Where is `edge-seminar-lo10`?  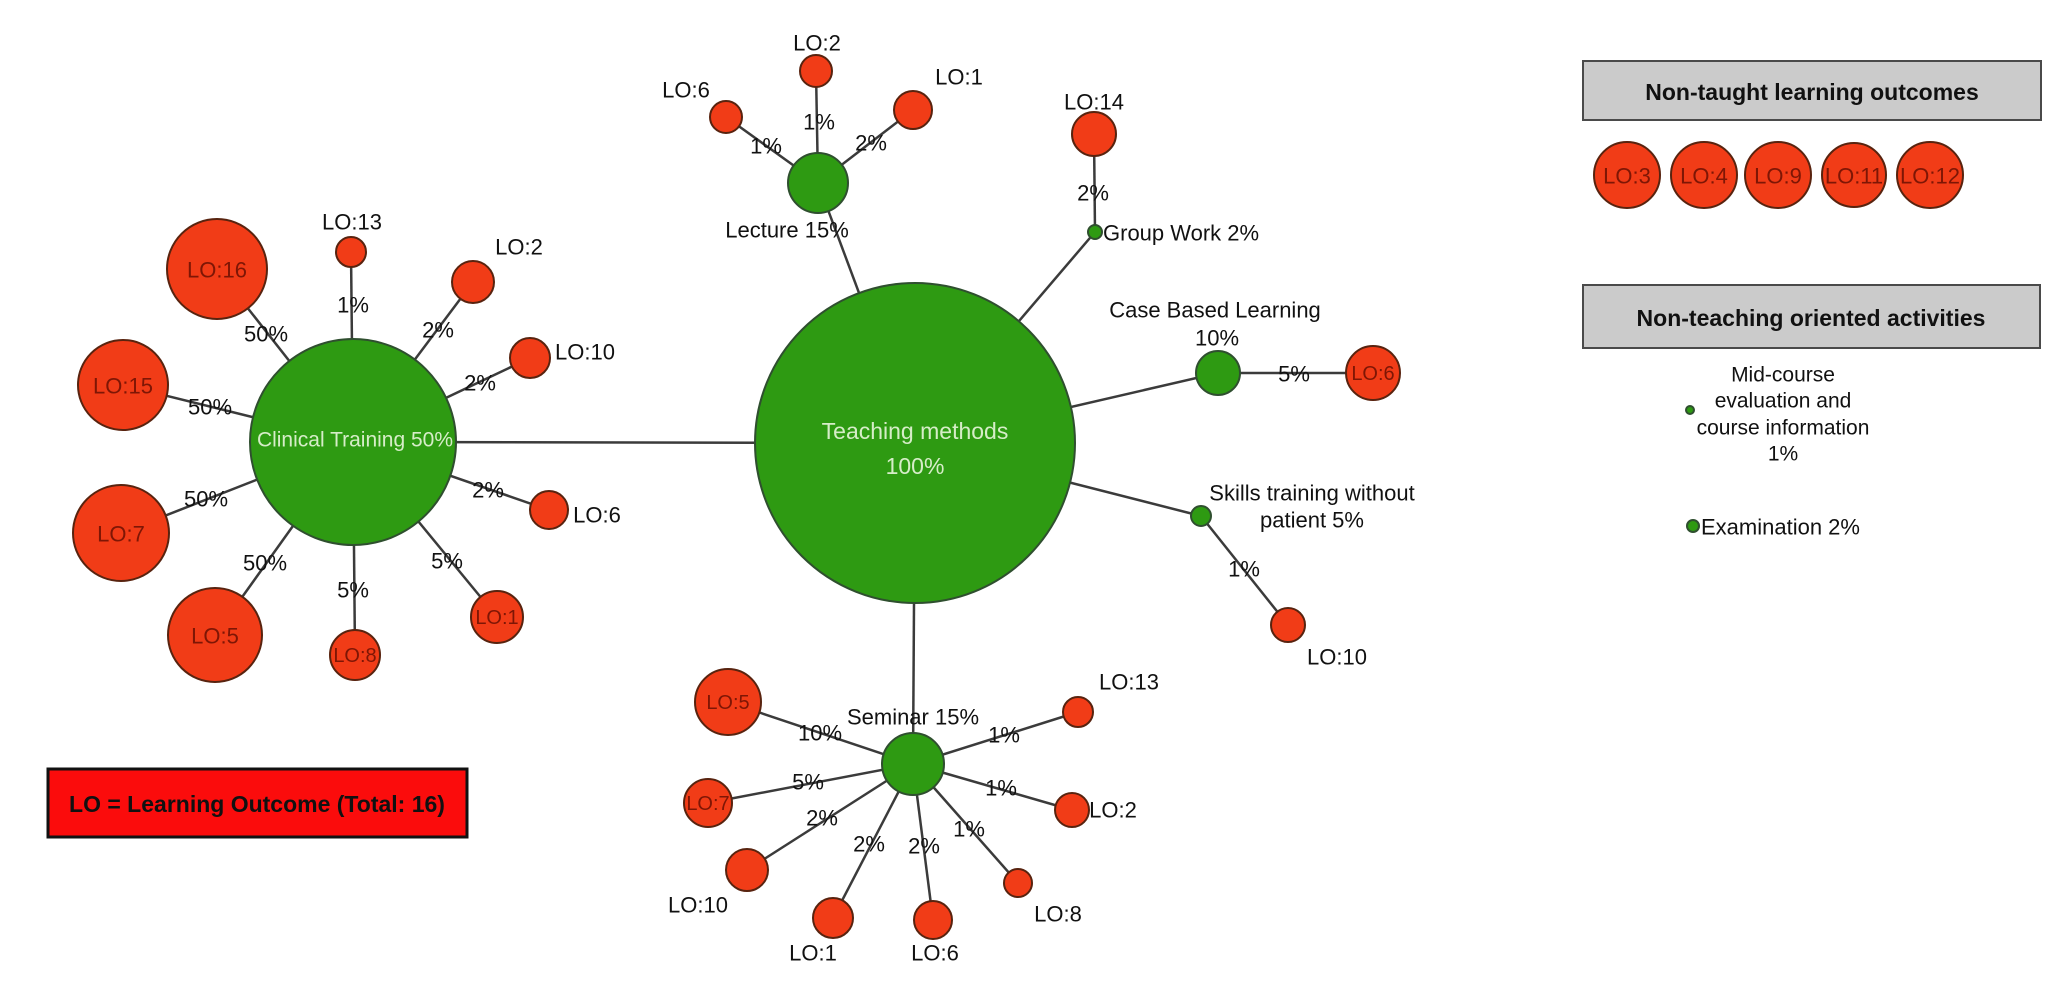 edge-seminar-lo10 is located at coordinates (830, 817).